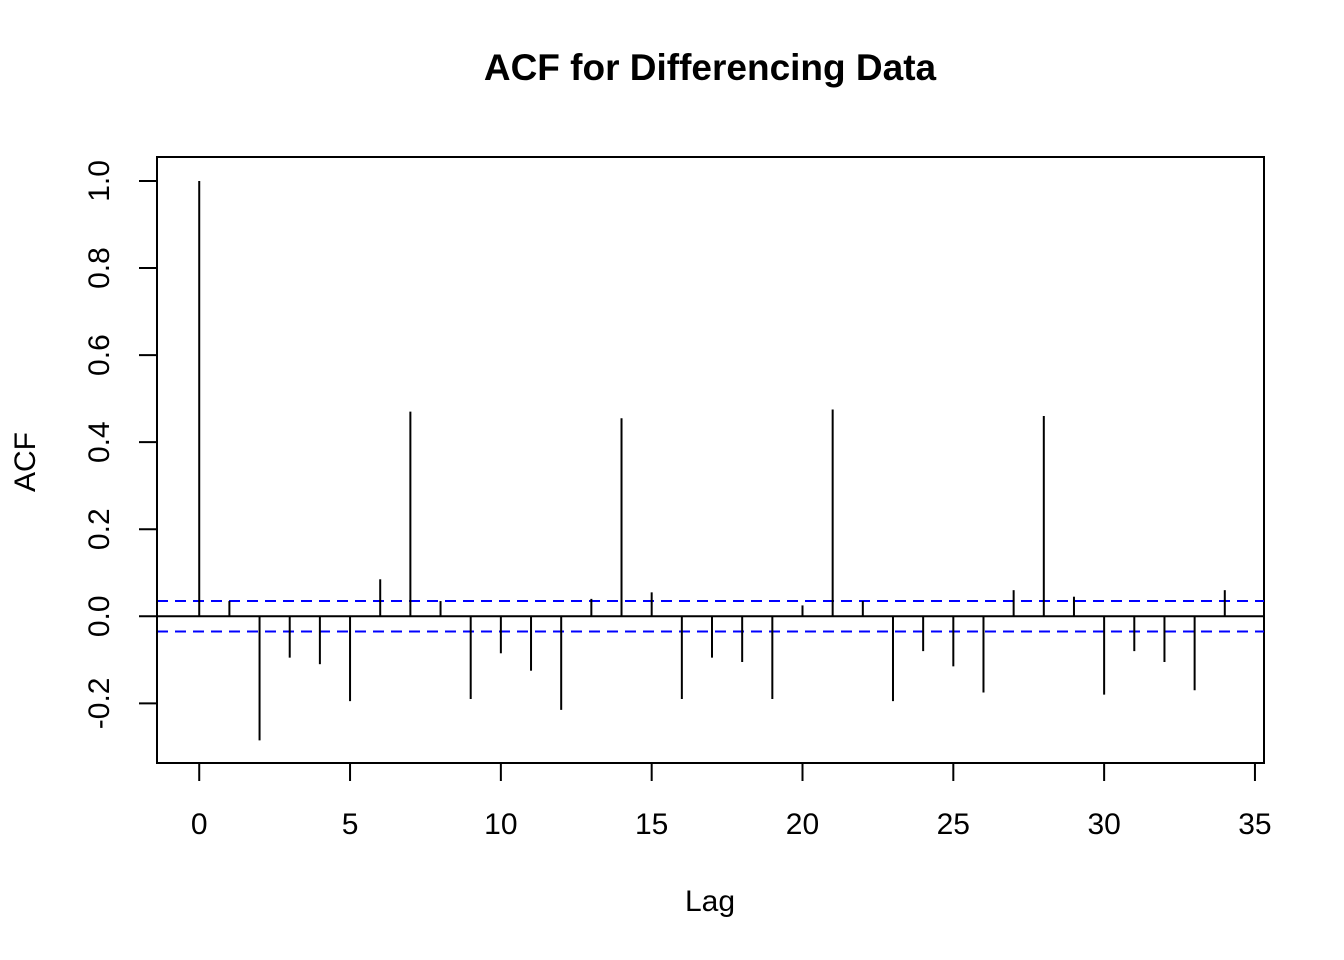 Image resolution: width=1344 pixels, height=960 pixels. I want to click on x-tick-label-15: 15, so click(651, 824).